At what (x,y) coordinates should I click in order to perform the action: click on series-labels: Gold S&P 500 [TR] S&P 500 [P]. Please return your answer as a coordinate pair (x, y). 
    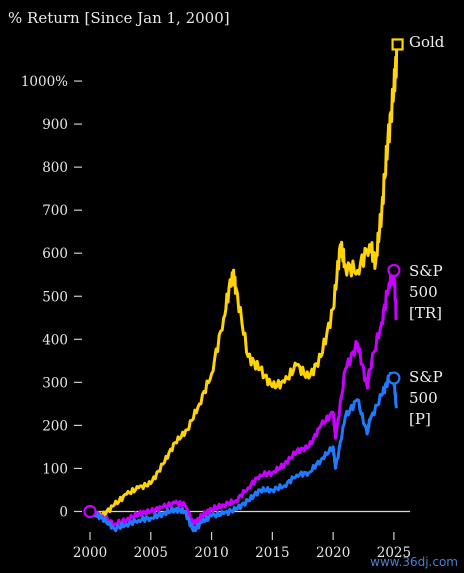
    Looking at the image, I should click on (427, 230).